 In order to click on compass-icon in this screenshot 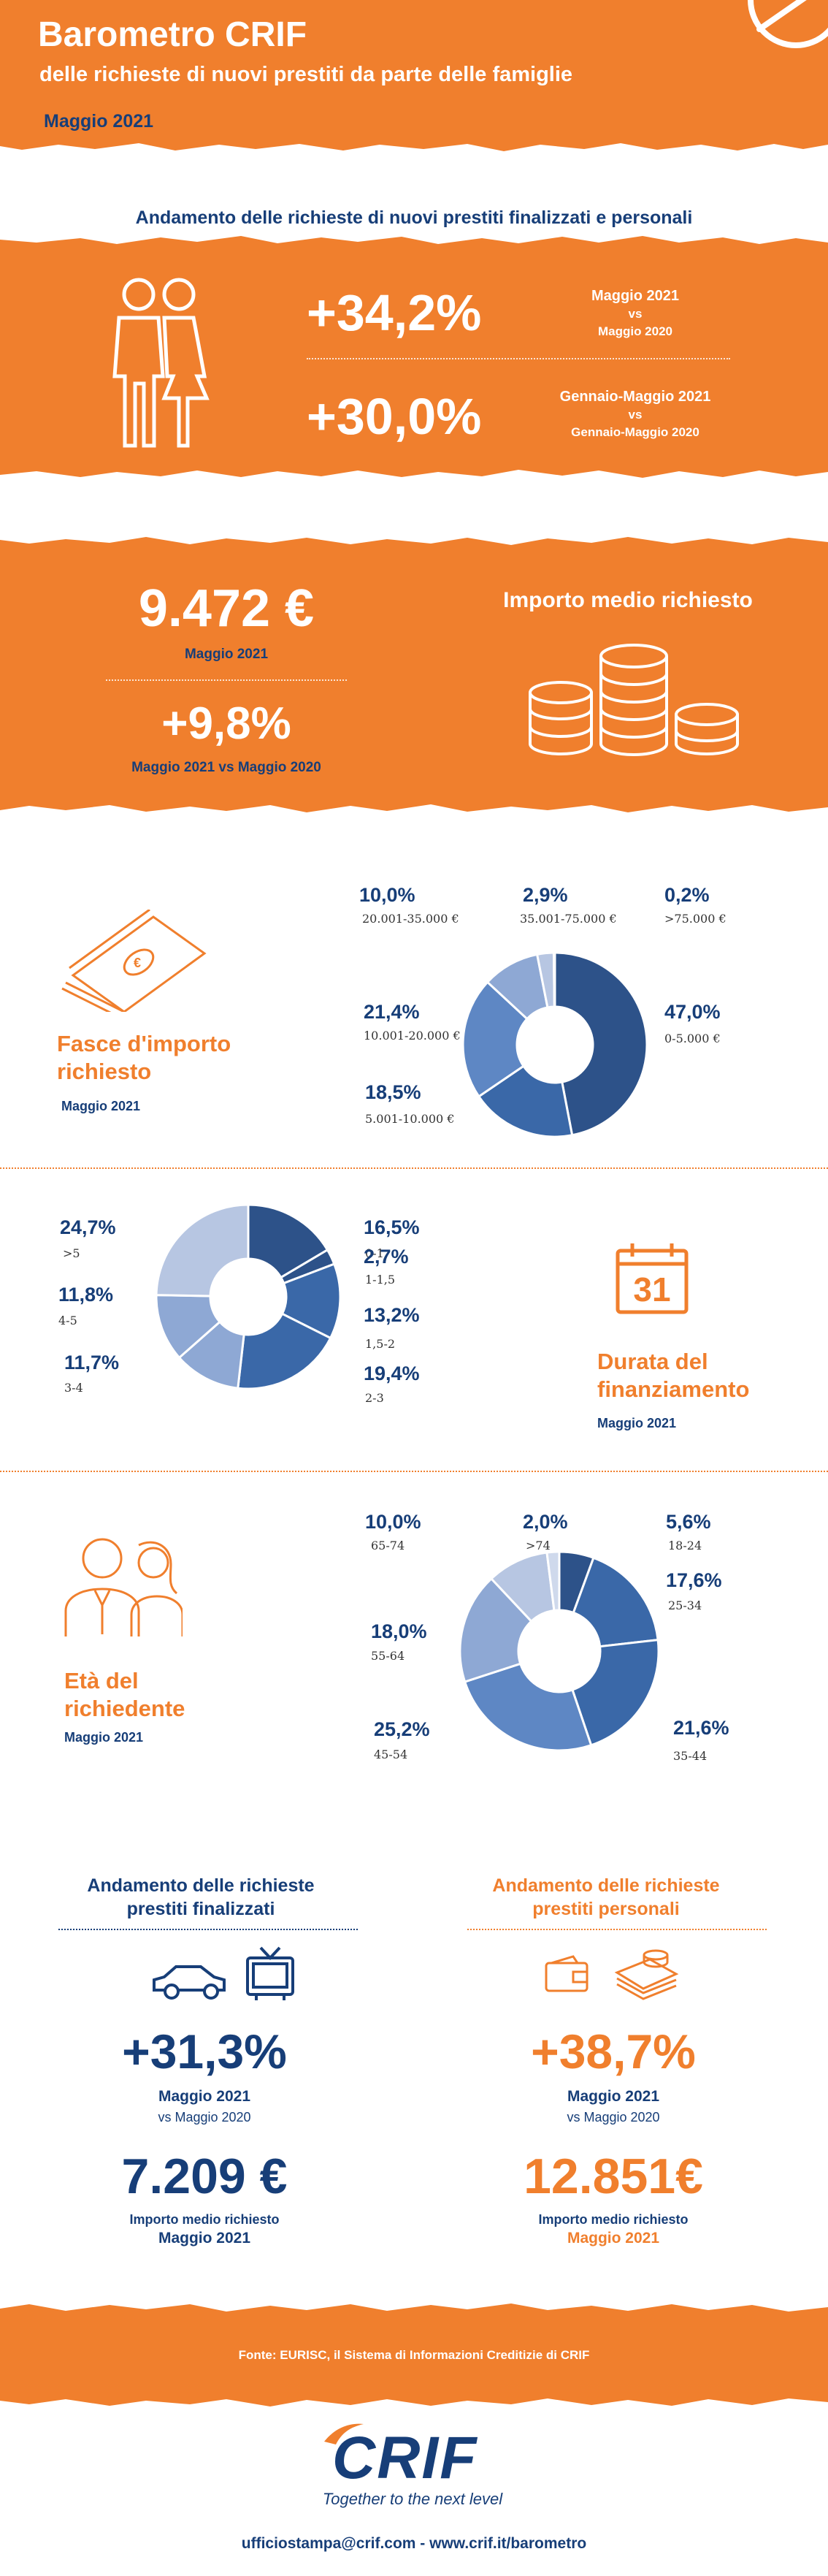, I will do `click(788, 24)`.